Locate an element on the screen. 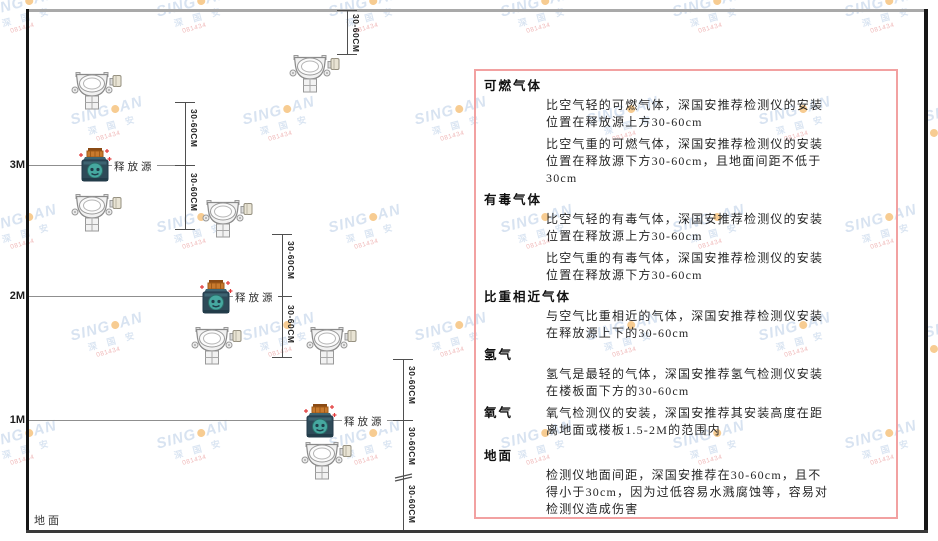 The height and width of the screenshot is (541, 938). panel-section: 氢气氢气是最轻的气体，深国安推荐氢气检测仪安装在楼板面下方的30-60cm is located at coordinates (685, 373).